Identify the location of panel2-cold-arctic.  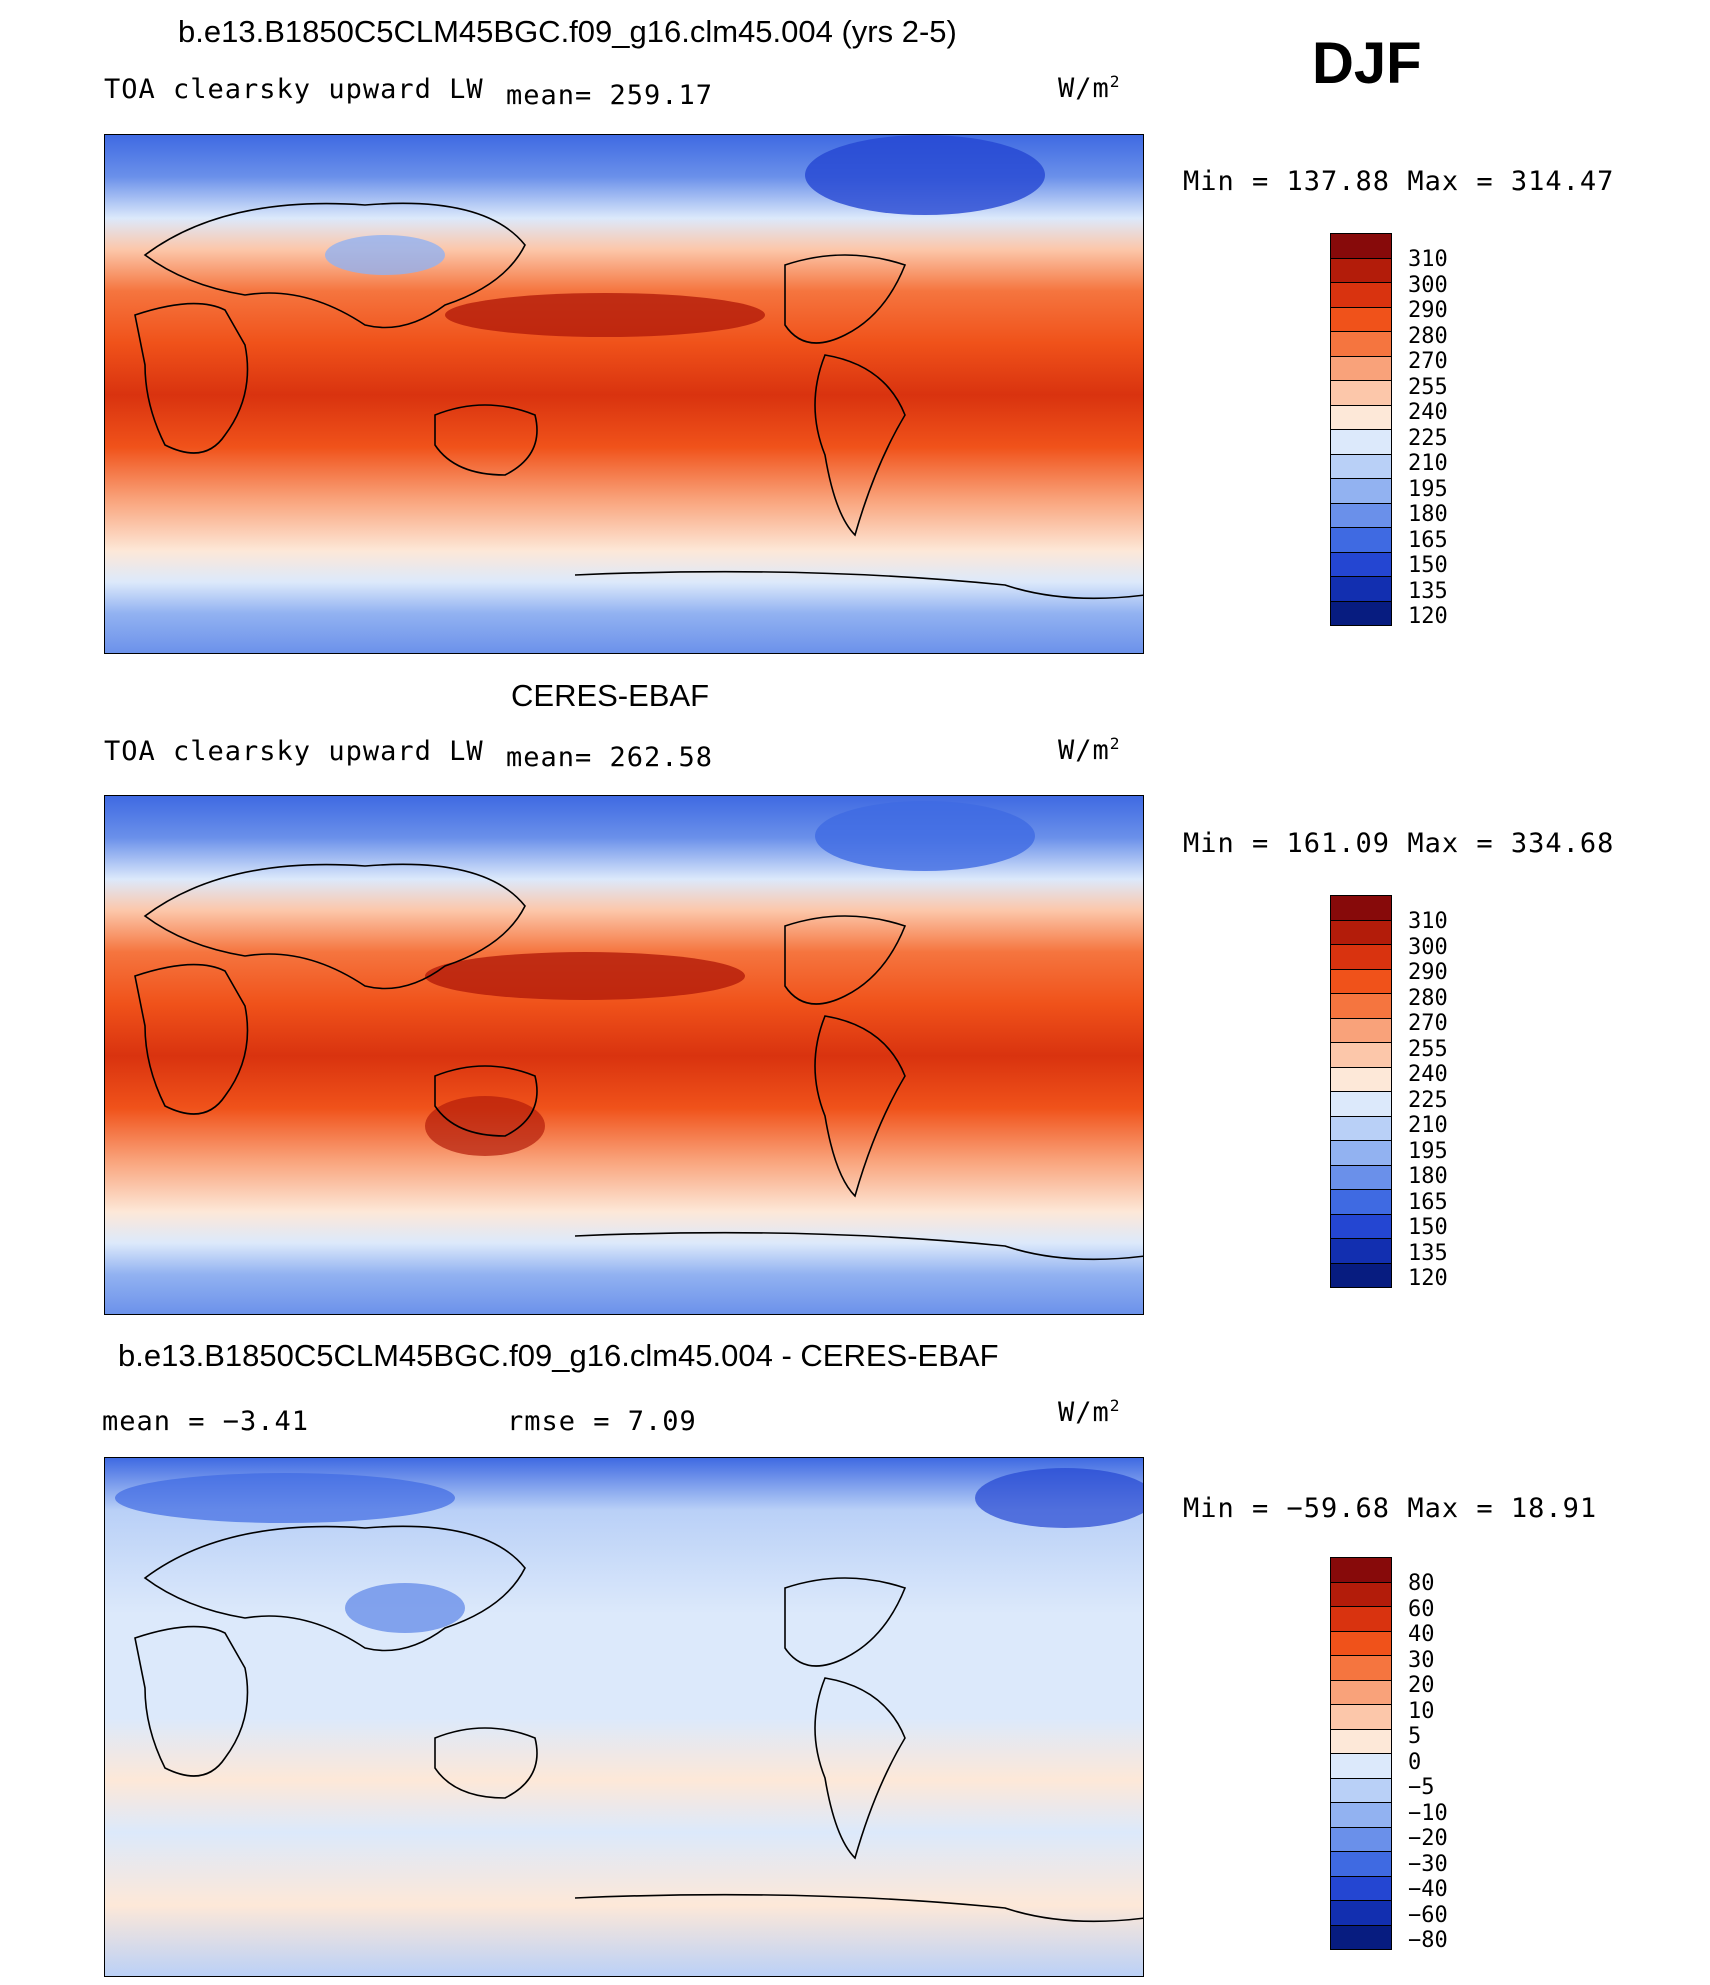
(925, 836).